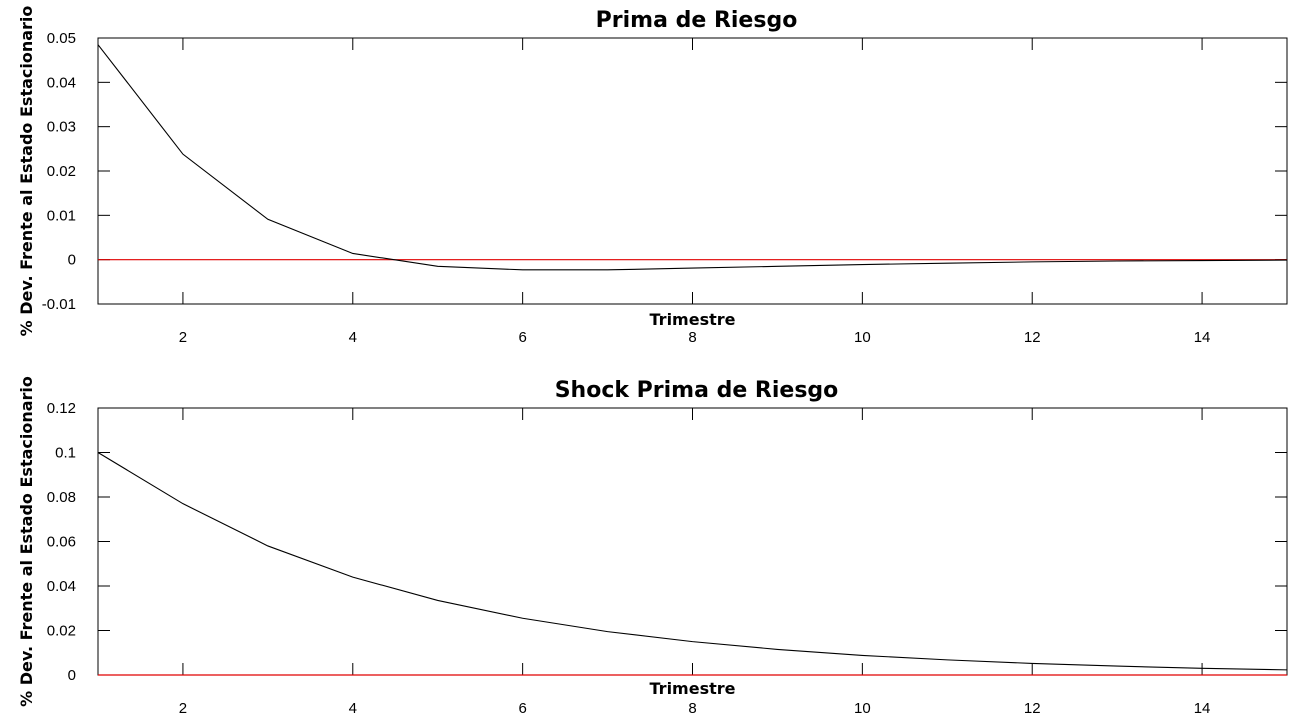 This screenshot has width=1300, height=726. I want to click on y-tick-label: 0.05, so click(61, 38).